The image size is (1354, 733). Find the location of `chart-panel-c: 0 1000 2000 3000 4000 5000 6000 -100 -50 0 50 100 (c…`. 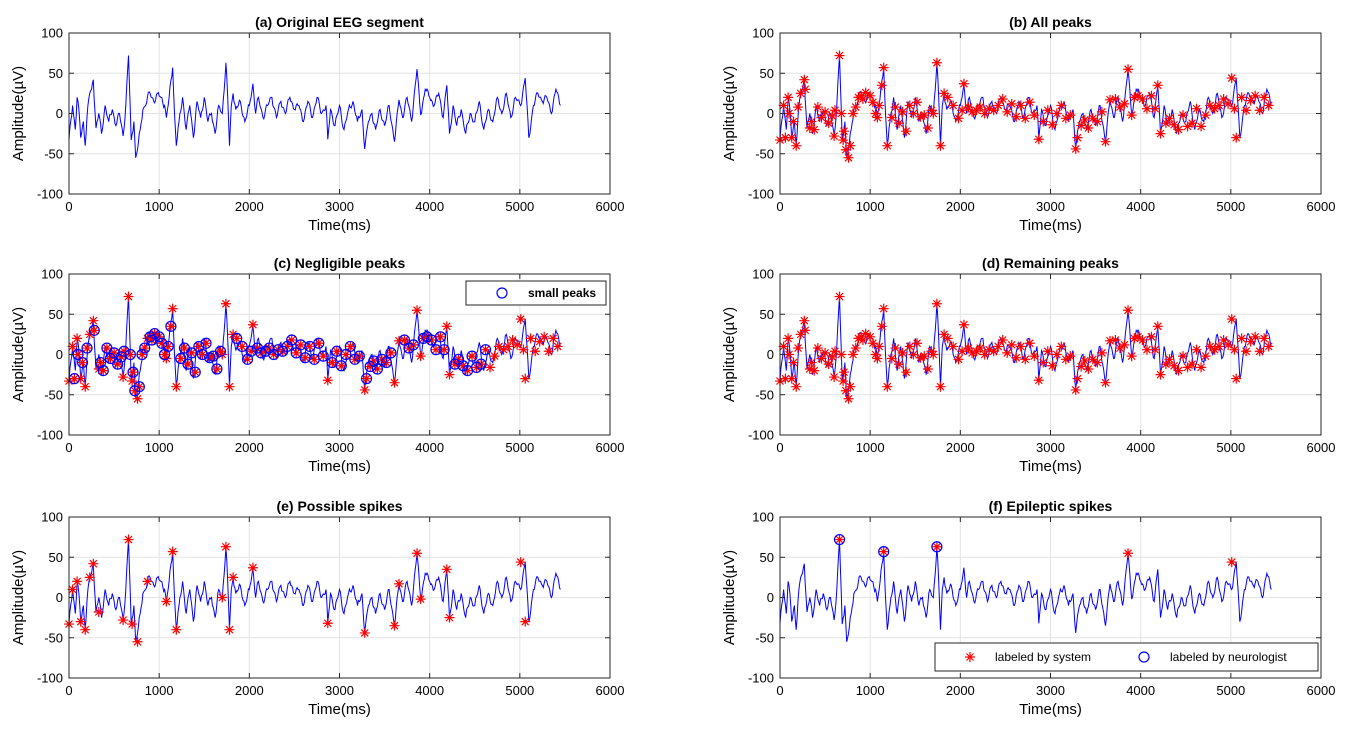

chart-panel-c: 0 1000 2000 3000 4000 5000 6000 -100 -50 0 50 100 (c… is located at coordinates (317, 365).